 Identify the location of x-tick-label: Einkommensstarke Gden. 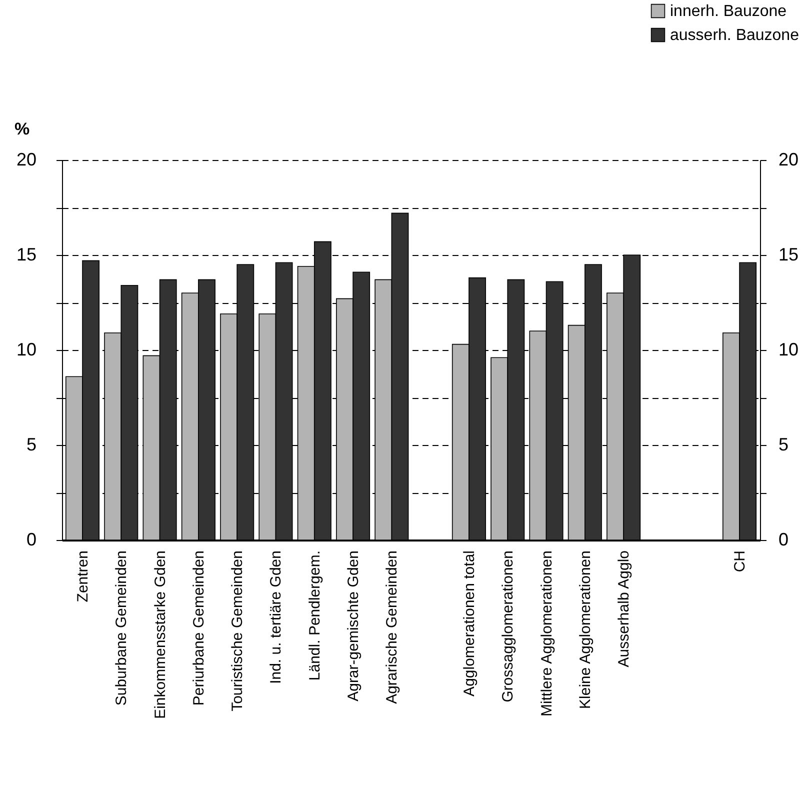
(160, 634).